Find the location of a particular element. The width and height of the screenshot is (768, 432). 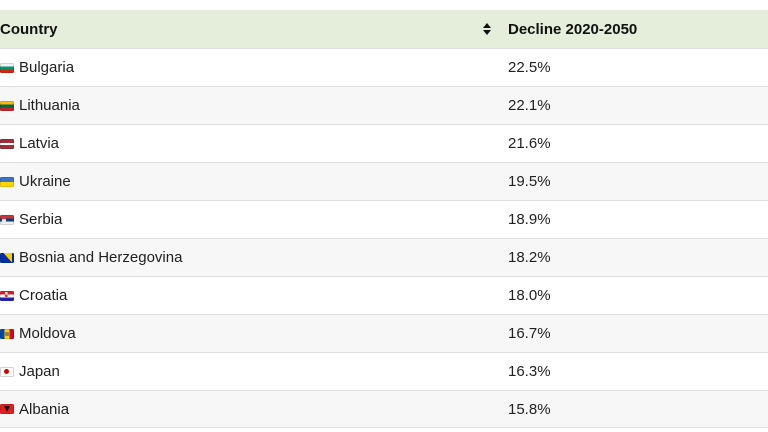

sort-ascending-arrow is located at coordinates (487, 25).